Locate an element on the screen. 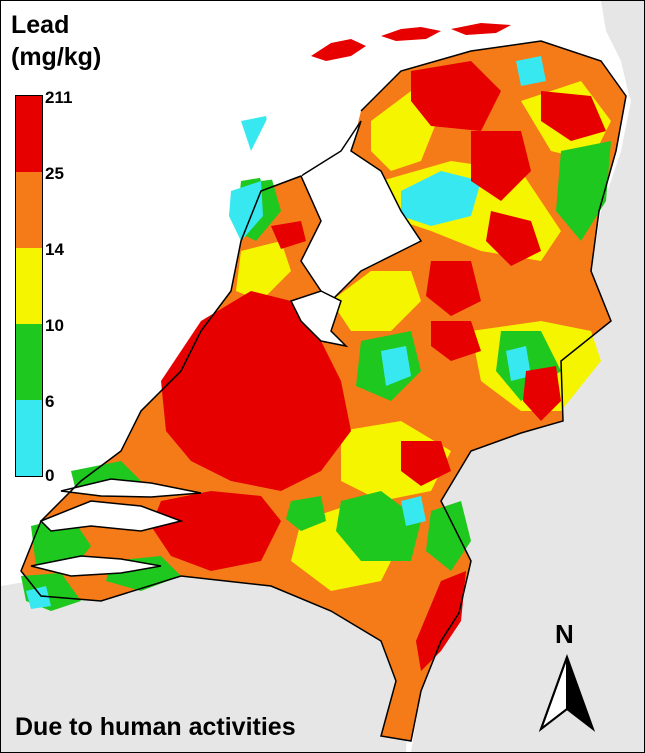 The image size is (645, 753). zone-red-flevoland is located at coordinates (288, 235).